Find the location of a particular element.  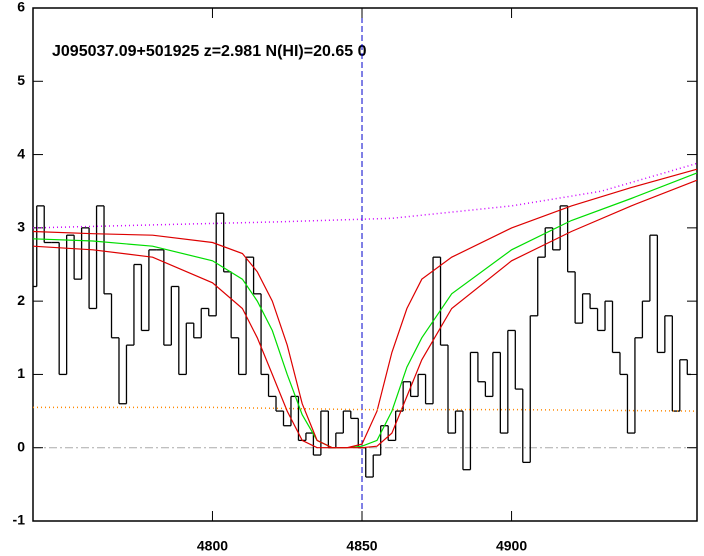

y-tick-label: 5 is located at coordinates (21, 80).